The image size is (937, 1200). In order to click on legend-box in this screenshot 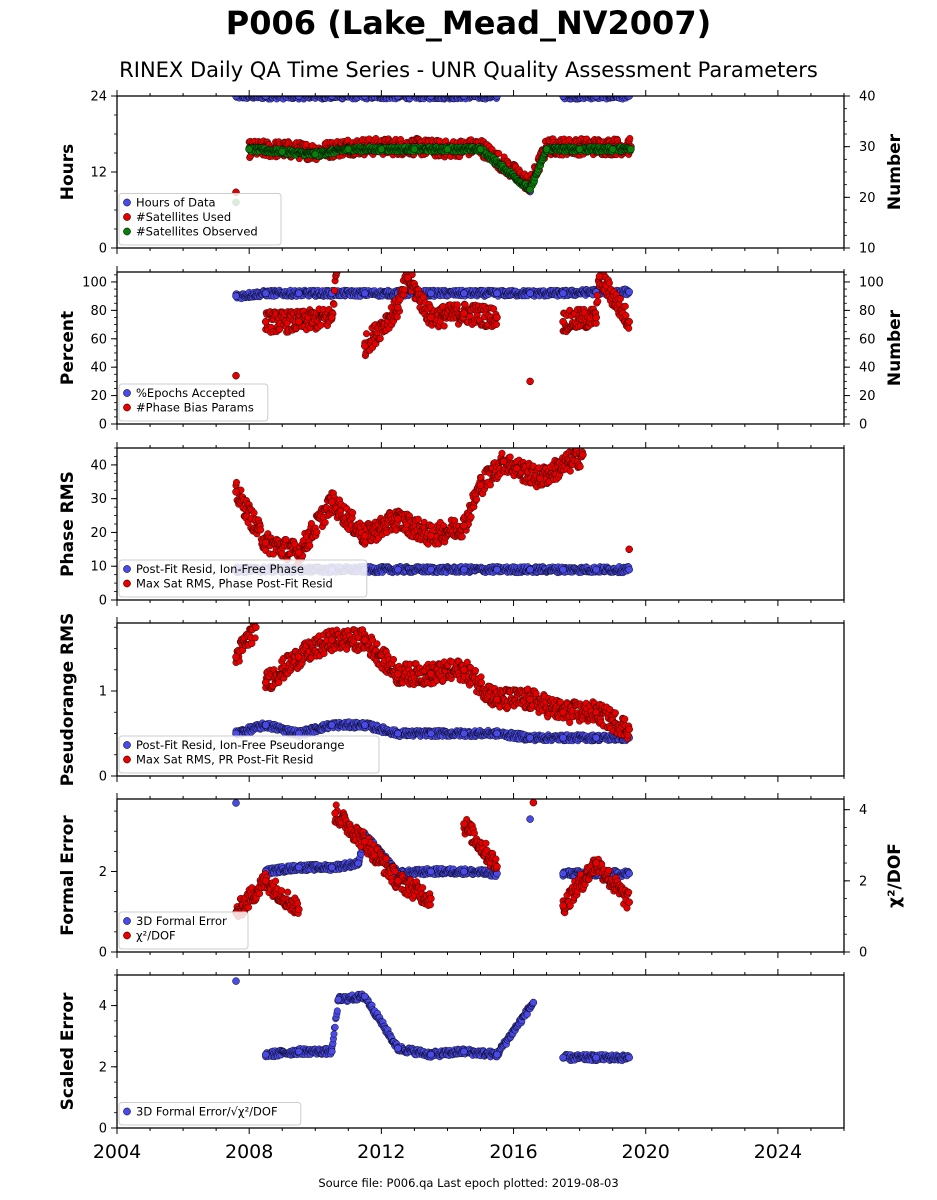, I will do `click(200, 219)`.